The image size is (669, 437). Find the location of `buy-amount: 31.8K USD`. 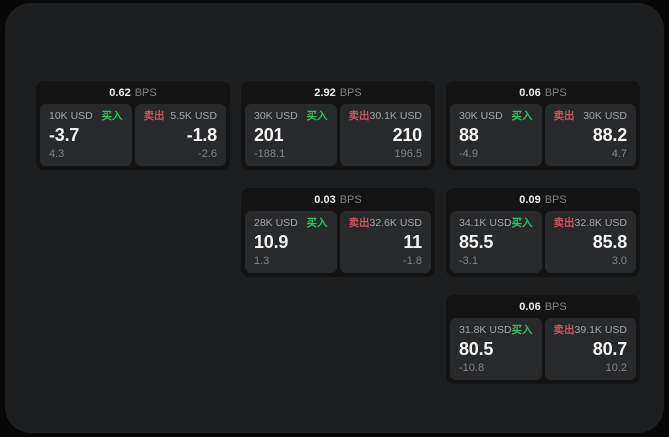

buy-amount: 31.8K USD is located at coordinates (485, 330).